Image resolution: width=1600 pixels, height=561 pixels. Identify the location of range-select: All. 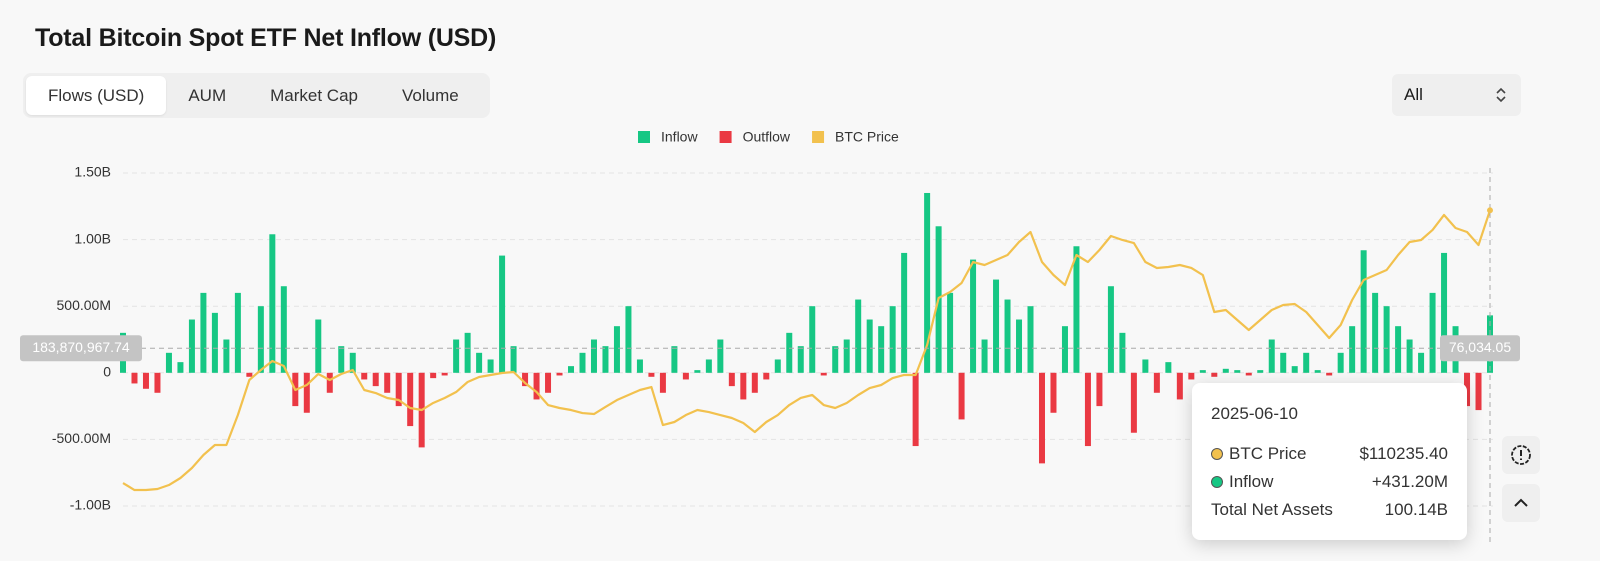
(1456, 95).